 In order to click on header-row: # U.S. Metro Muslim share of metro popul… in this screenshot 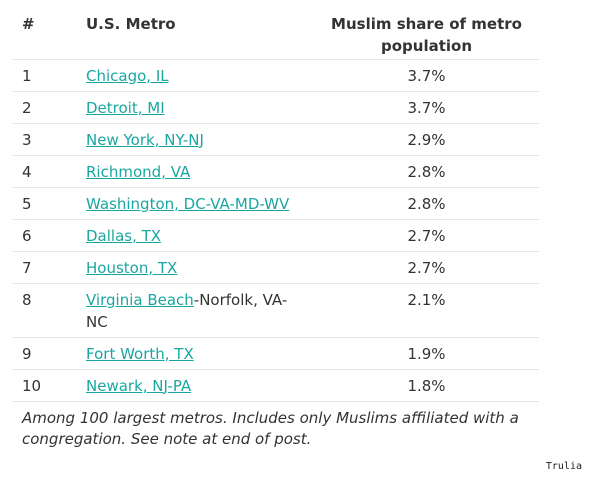, I will do `click(275, 33)`.